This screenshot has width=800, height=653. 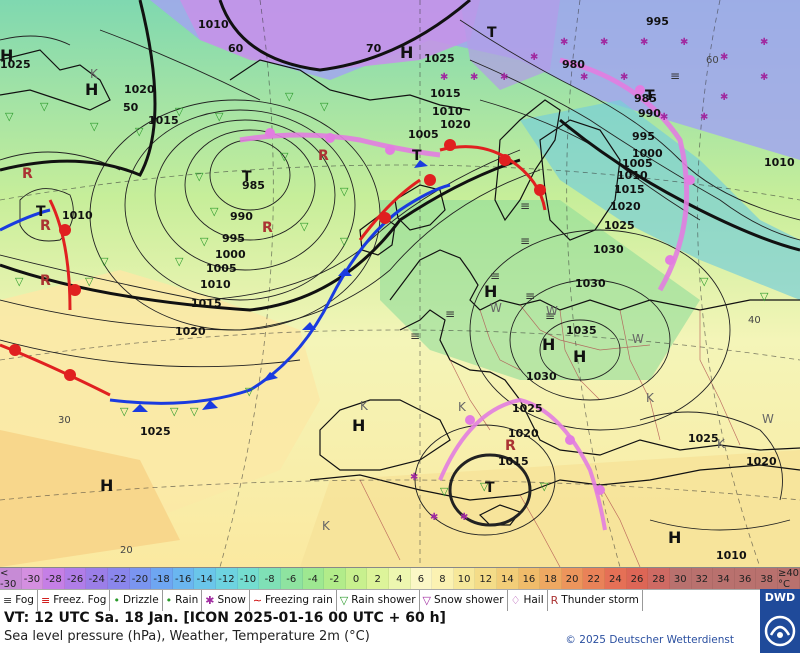 What do you see at coordinates (529, 579) in the screenshot?
I see `temperature-scale-cell: 16` at bounding box center [529, 579].